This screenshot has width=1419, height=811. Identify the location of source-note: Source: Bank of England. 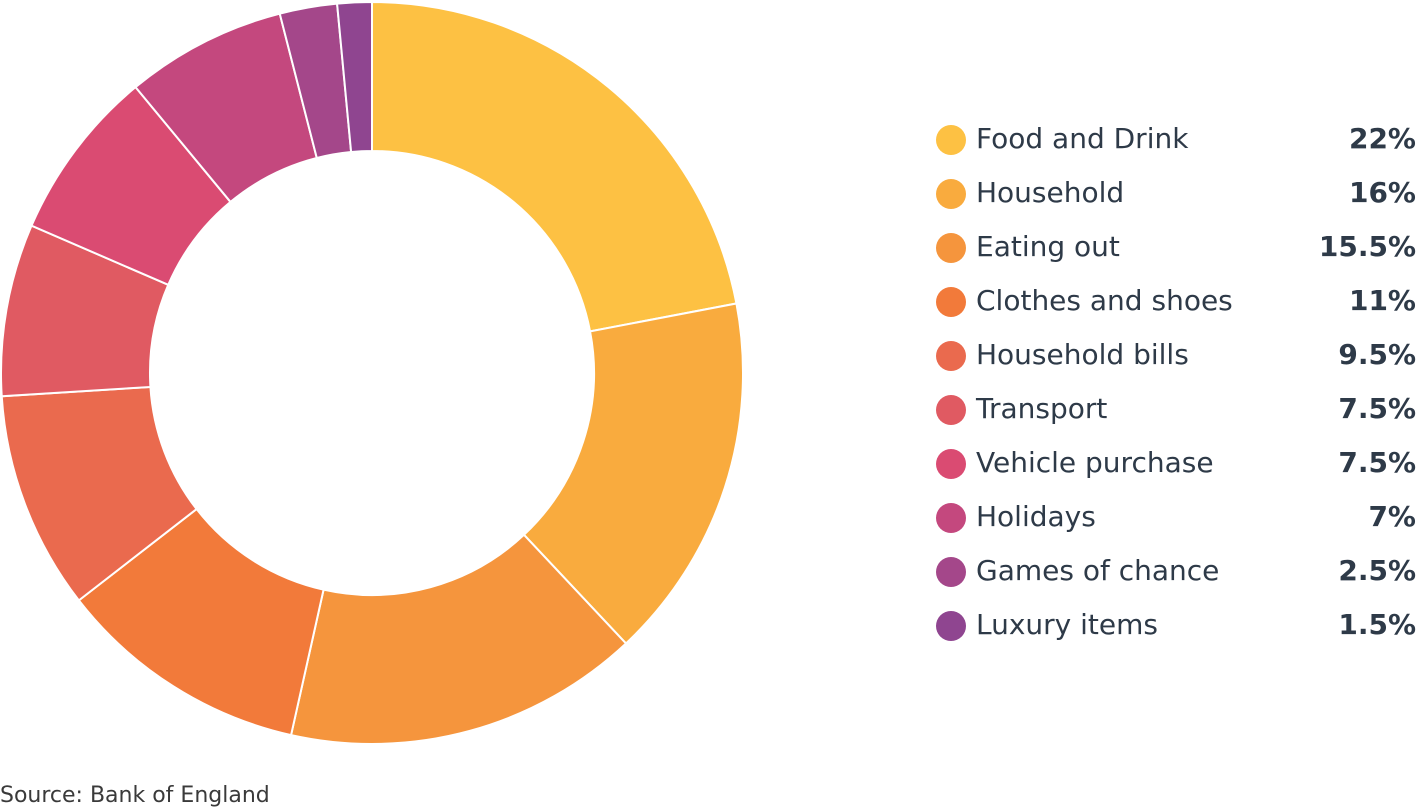
(135, 795).